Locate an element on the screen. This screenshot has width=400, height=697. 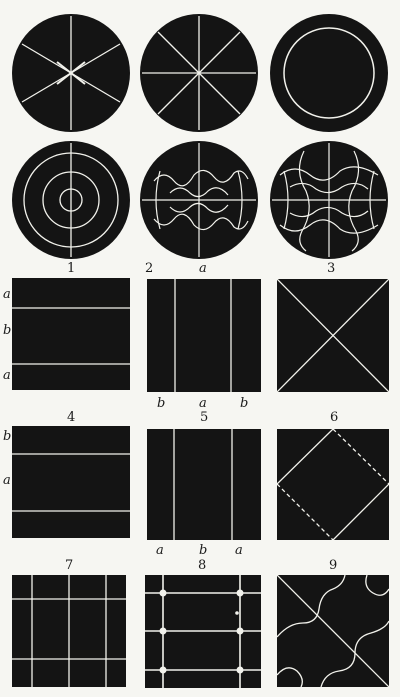
plate-5-number: 5 is located at coordinates (204, 417).